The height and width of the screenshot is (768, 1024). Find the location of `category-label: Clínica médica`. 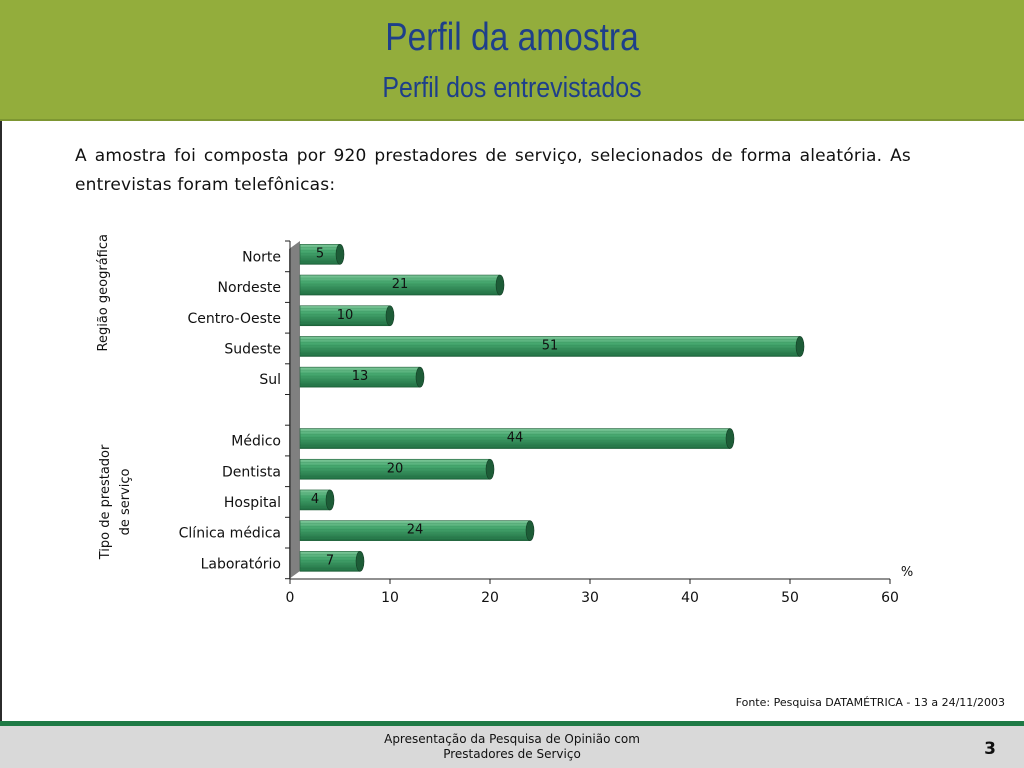

category-label: Clínica médica is located at coordinates (230, 534).